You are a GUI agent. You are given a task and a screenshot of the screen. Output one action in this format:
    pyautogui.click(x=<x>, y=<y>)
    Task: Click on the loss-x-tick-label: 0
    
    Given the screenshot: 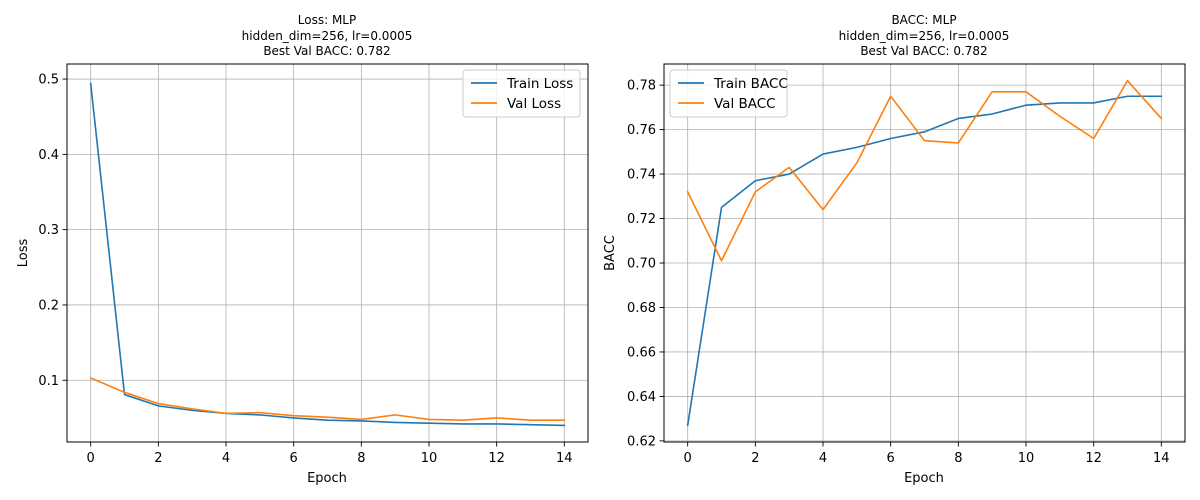 What is the action you would take?
    pyautogui.click(x=91, y=458)
    